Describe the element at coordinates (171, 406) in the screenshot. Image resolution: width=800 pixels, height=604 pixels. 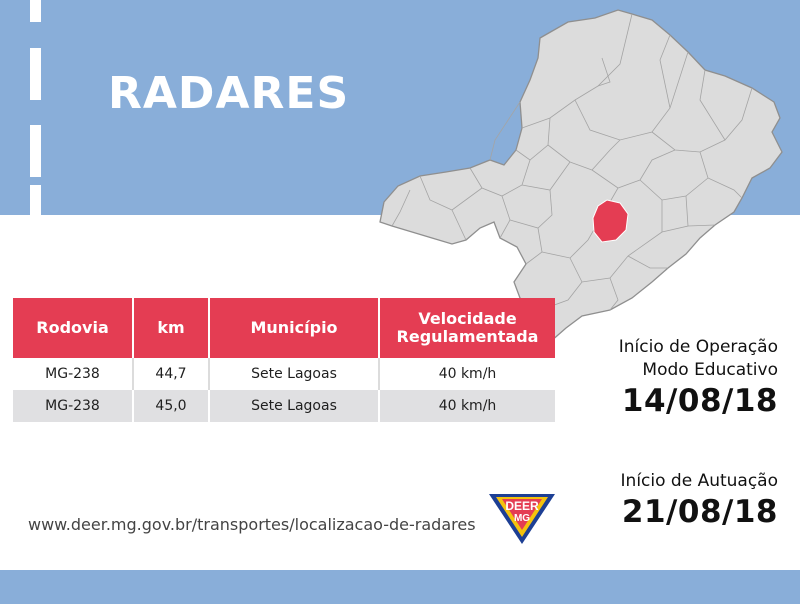
I see `cell-km: 45,0` at that location.